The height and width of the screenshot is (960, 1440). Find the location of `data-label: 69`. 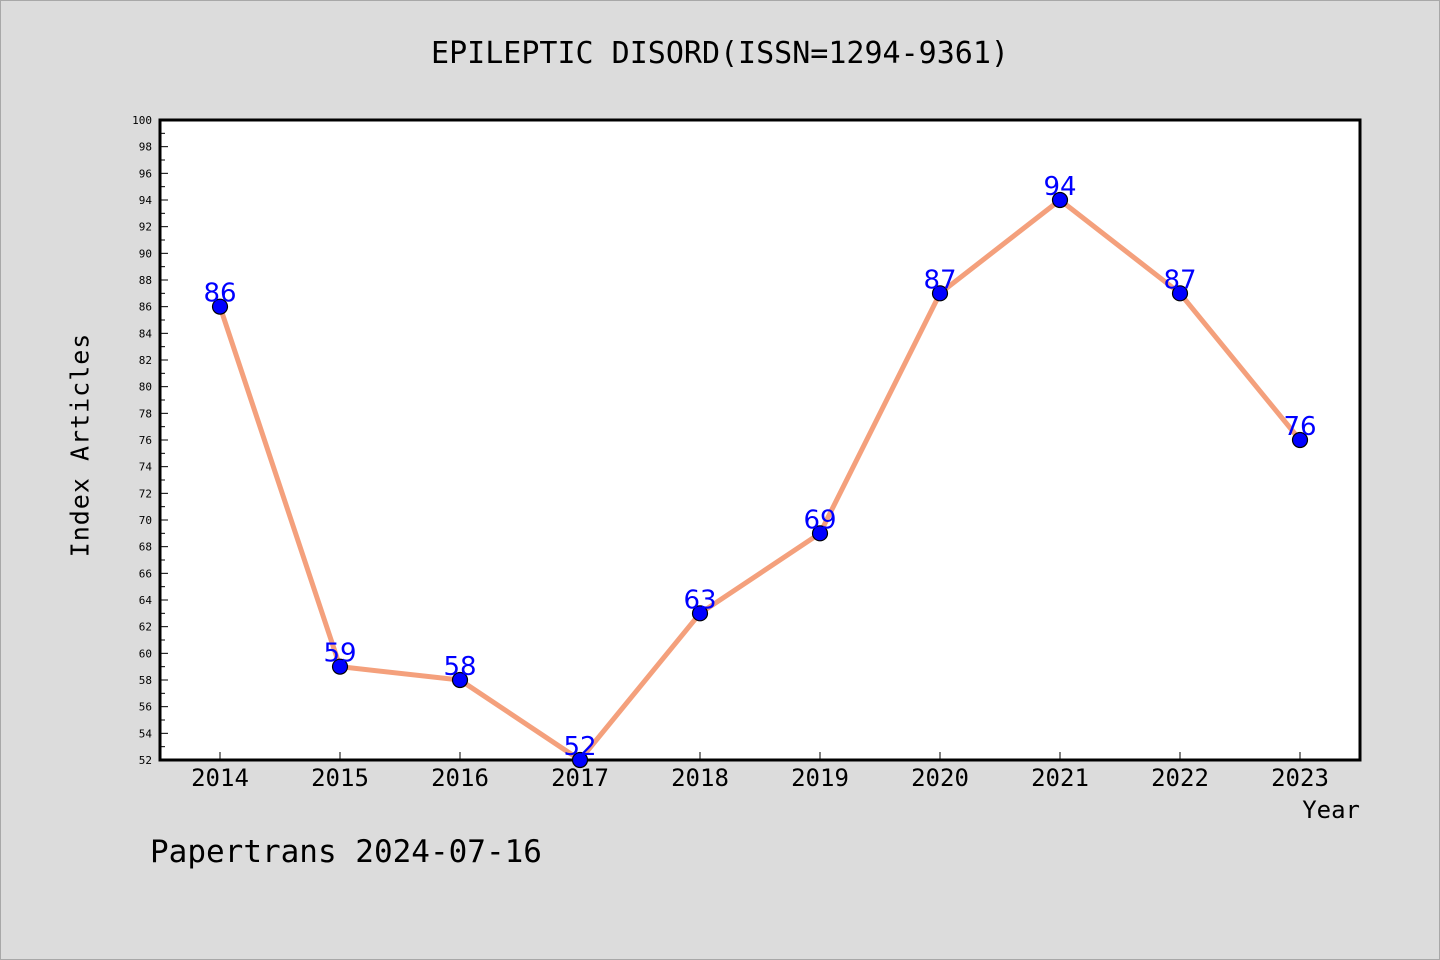

data-label: 69 is located at coordinates (819, 520).